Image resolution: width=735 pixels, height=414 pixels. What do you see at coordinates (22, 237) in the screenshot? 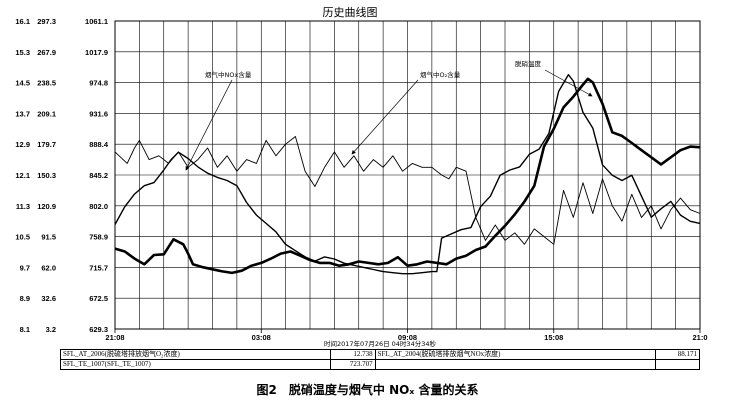
I see `y-tick-label: 10.5` at bounding box center [22, 237].